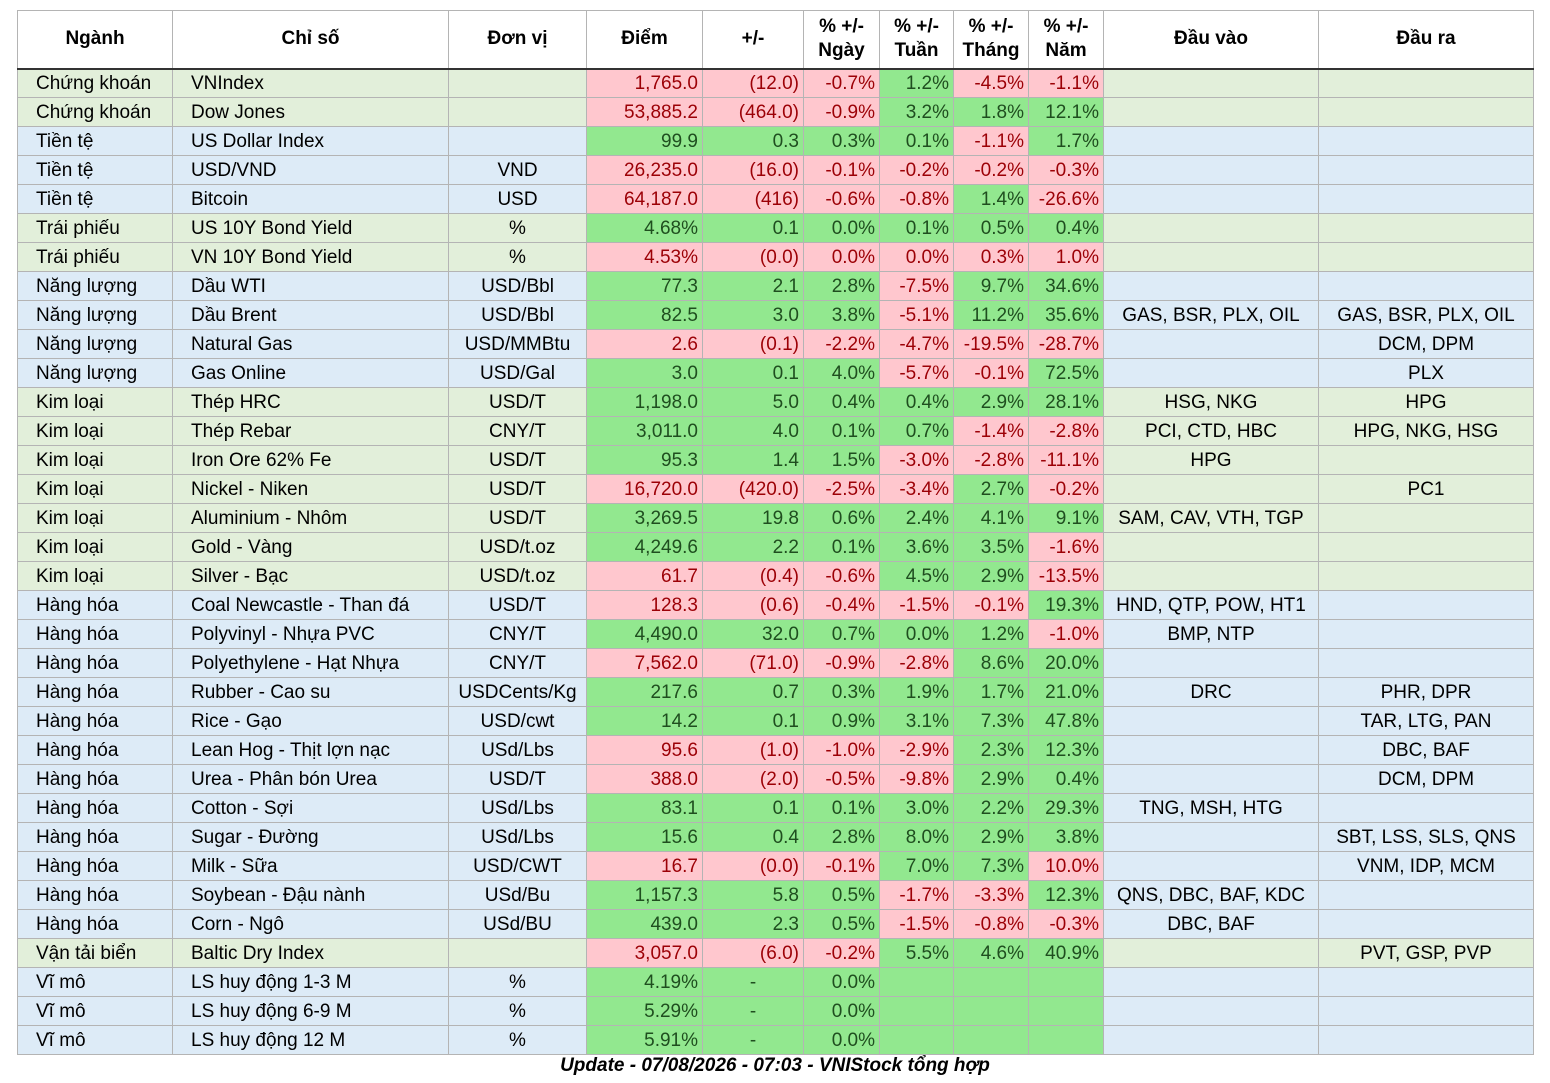 The height and width of the screenshot is (1083, 1550). What do you see at coordinates (753, 750) in the screenshot?
I see `cell-change: (1.0)` at bounding box center [753, 750].